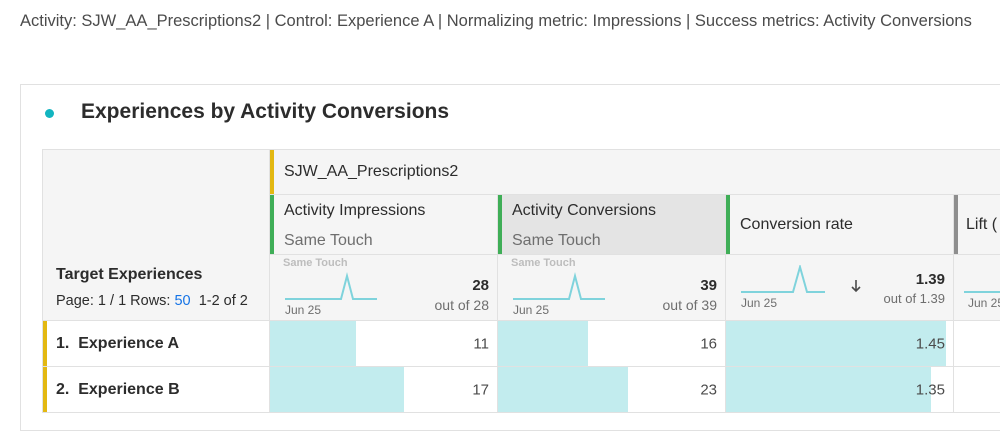 The image size is (1000, 431). What do you see at coordinates (584, 210) in the screenshot?
I see `column-name: Activity Conversions` at bounding box center [584, 210].